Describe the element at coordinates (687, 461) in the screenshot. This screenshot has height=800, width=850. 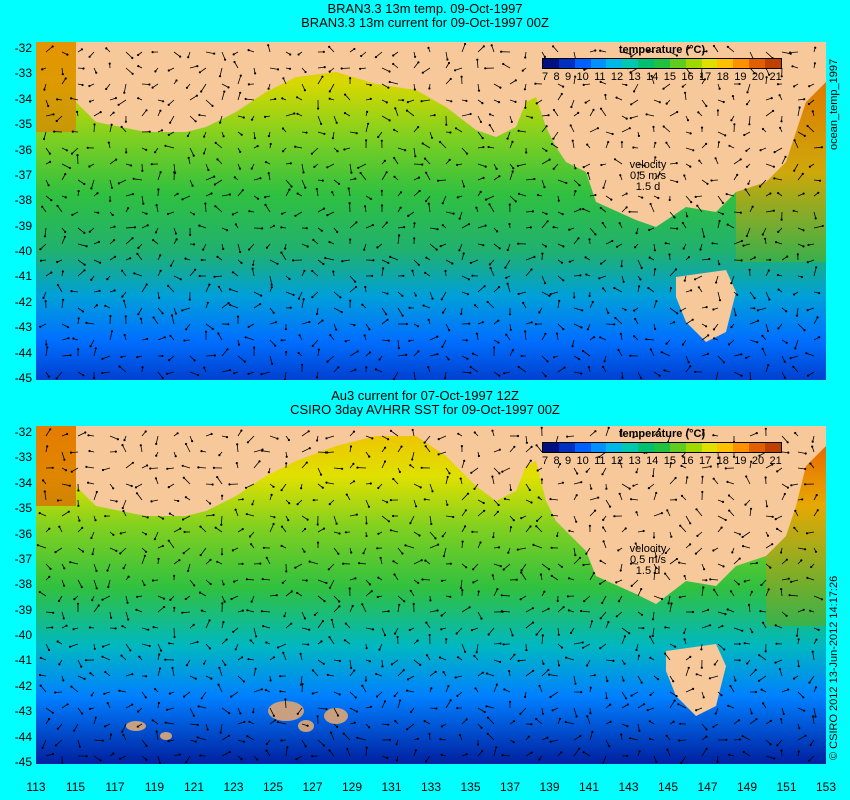
I see `legend-tick-label: 16` at that location.